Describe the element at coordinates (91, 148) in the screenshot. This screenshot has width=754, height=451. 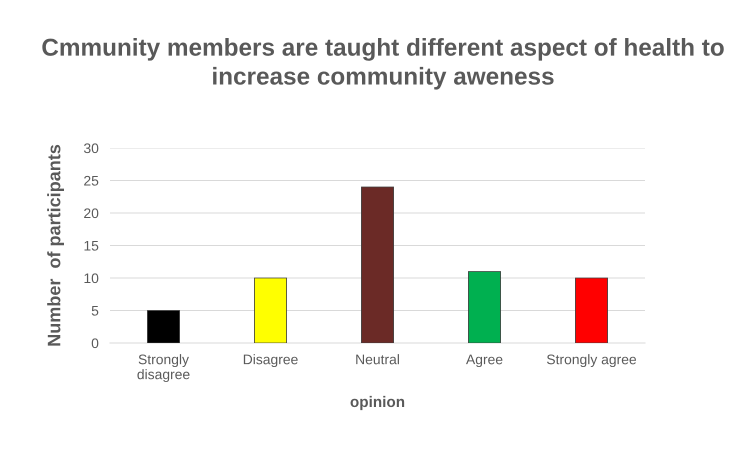
I see `y-tick-label: 30` at that location.